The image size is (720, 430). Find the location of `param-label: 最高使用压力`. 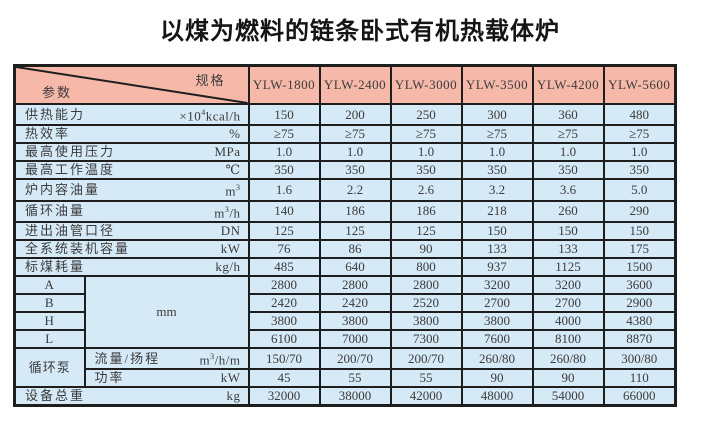

param-label: 最高使用压力 is located at coordinates (70, 152).